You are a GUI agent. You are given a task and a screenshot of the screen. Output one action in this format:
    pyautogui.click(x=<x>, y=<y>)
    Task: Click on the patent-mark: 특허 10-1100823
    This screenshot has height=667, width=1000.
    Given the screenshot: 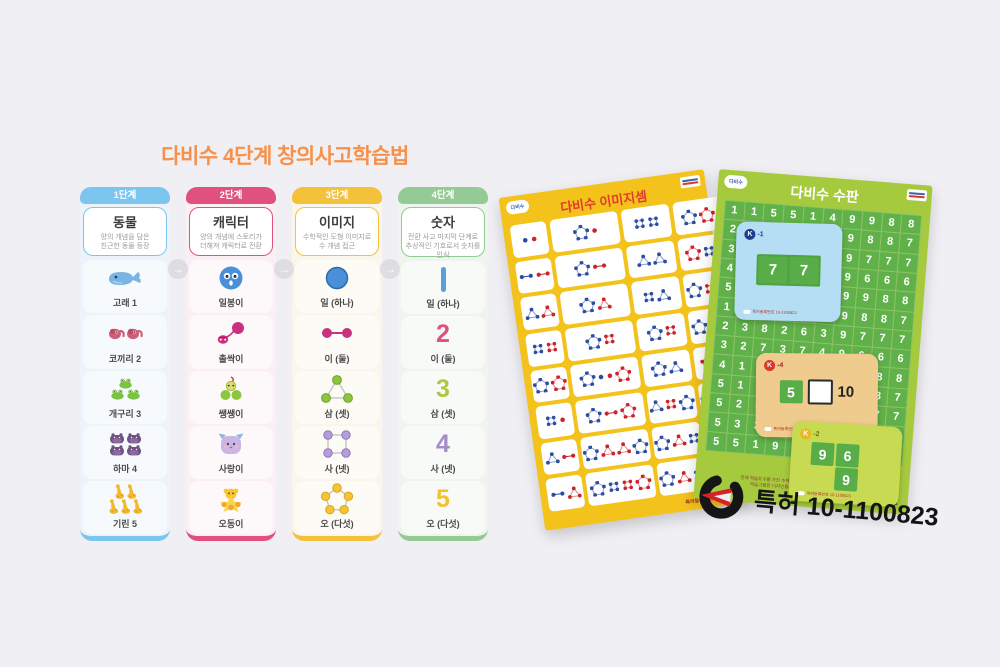 What is the action you would take?
    pyautogui.click(x=816, y=504)
    